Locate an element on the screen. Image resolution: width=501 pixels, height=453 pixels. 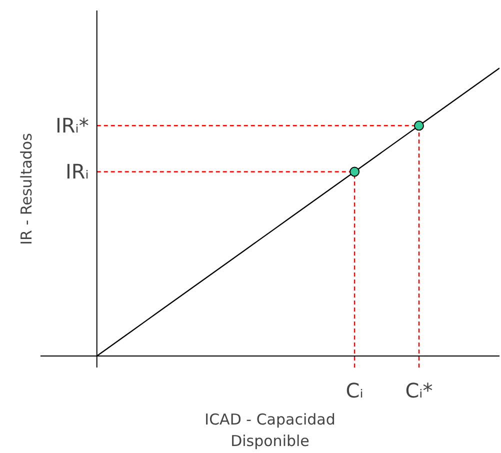
x-tick-label: Cᵢ* is located at coordinates (419, 390).